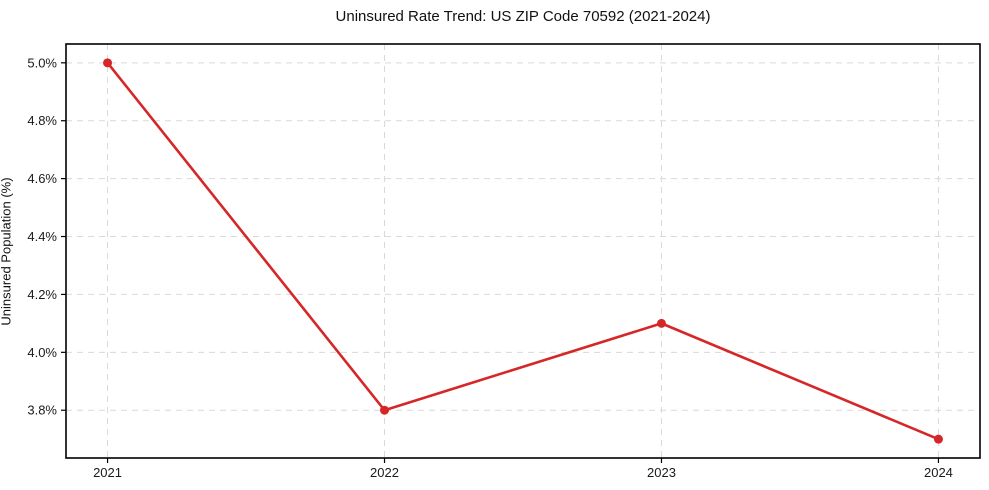 The width and height of the screenshot is (989, 490). I want to click on y-tick-label: 4.4%, so click(42, 236).